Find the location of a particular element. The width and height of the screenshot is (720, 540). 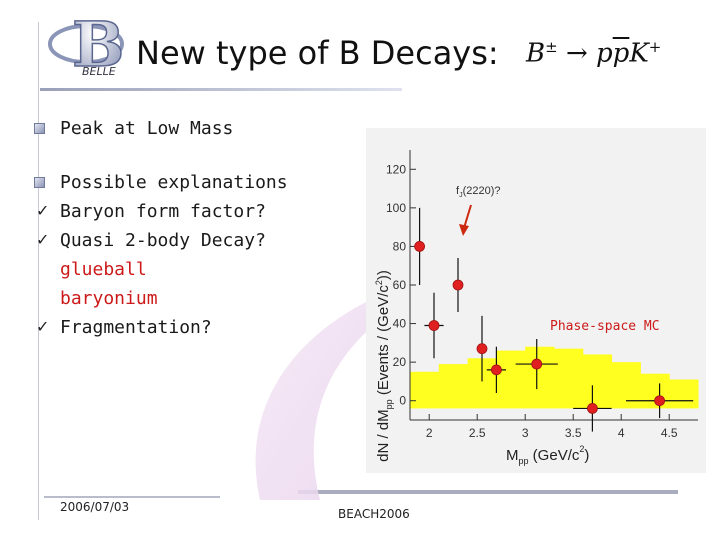

y-tick-label: 100 is located at coordinates (396, 208).